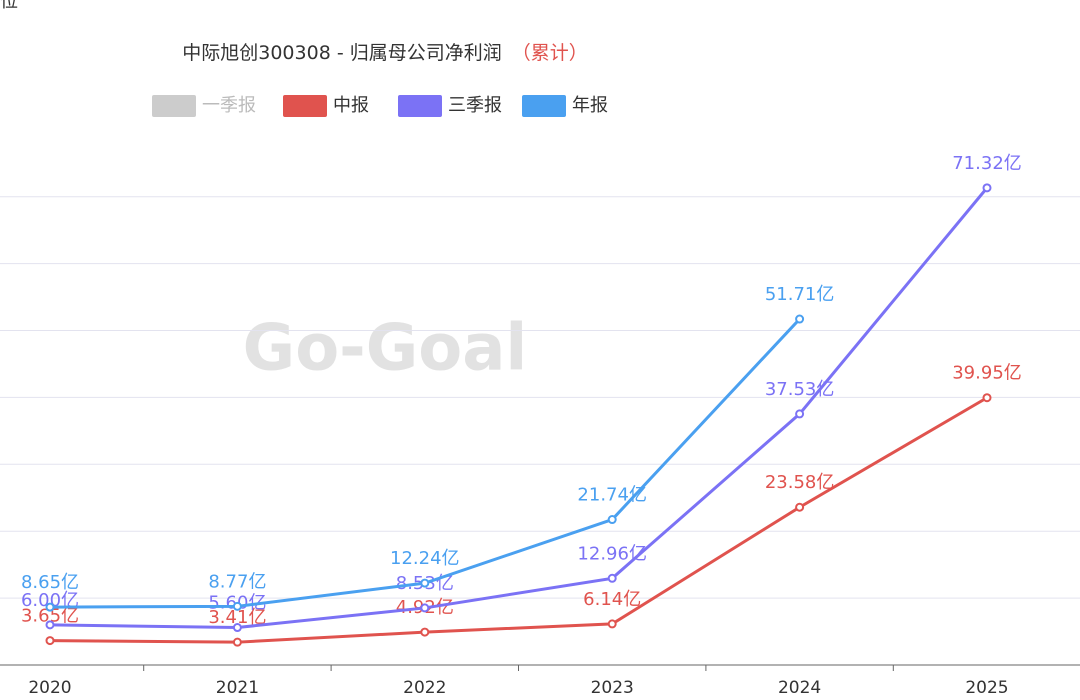 The height and width of the screenshot is (700, 1080). Describe the element at coordinates (799, 688) in the screenshot. I see `x-tick-label: 2024` at that location.